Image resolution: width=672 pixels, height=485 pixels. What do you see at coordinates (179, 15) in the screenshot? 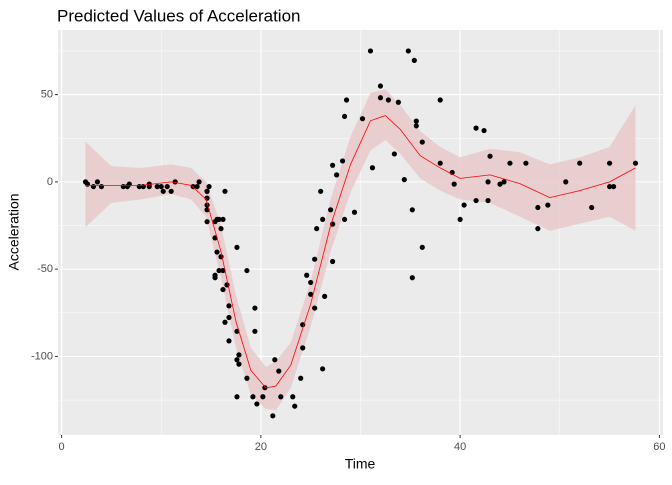
I see `chart-title: Predicted Values of Acceleration` at bounding box center [179, 15].